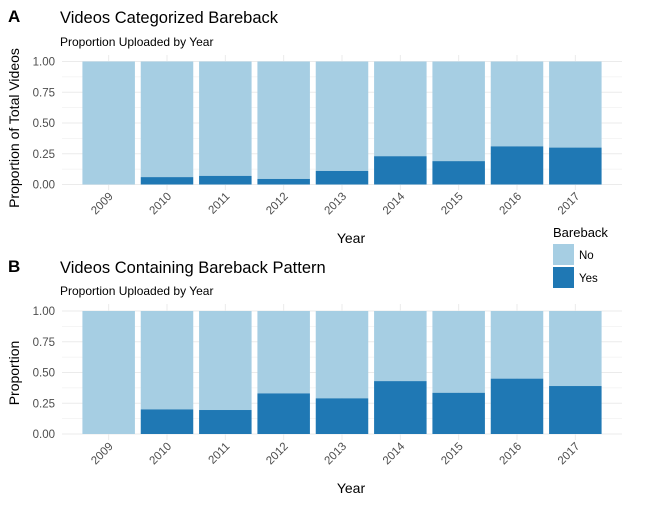 The image size is (650, 505). Describe the element at coordinates (458, 173) in the screenshot. I see `panel-a-bar-yes-2015` at that location.